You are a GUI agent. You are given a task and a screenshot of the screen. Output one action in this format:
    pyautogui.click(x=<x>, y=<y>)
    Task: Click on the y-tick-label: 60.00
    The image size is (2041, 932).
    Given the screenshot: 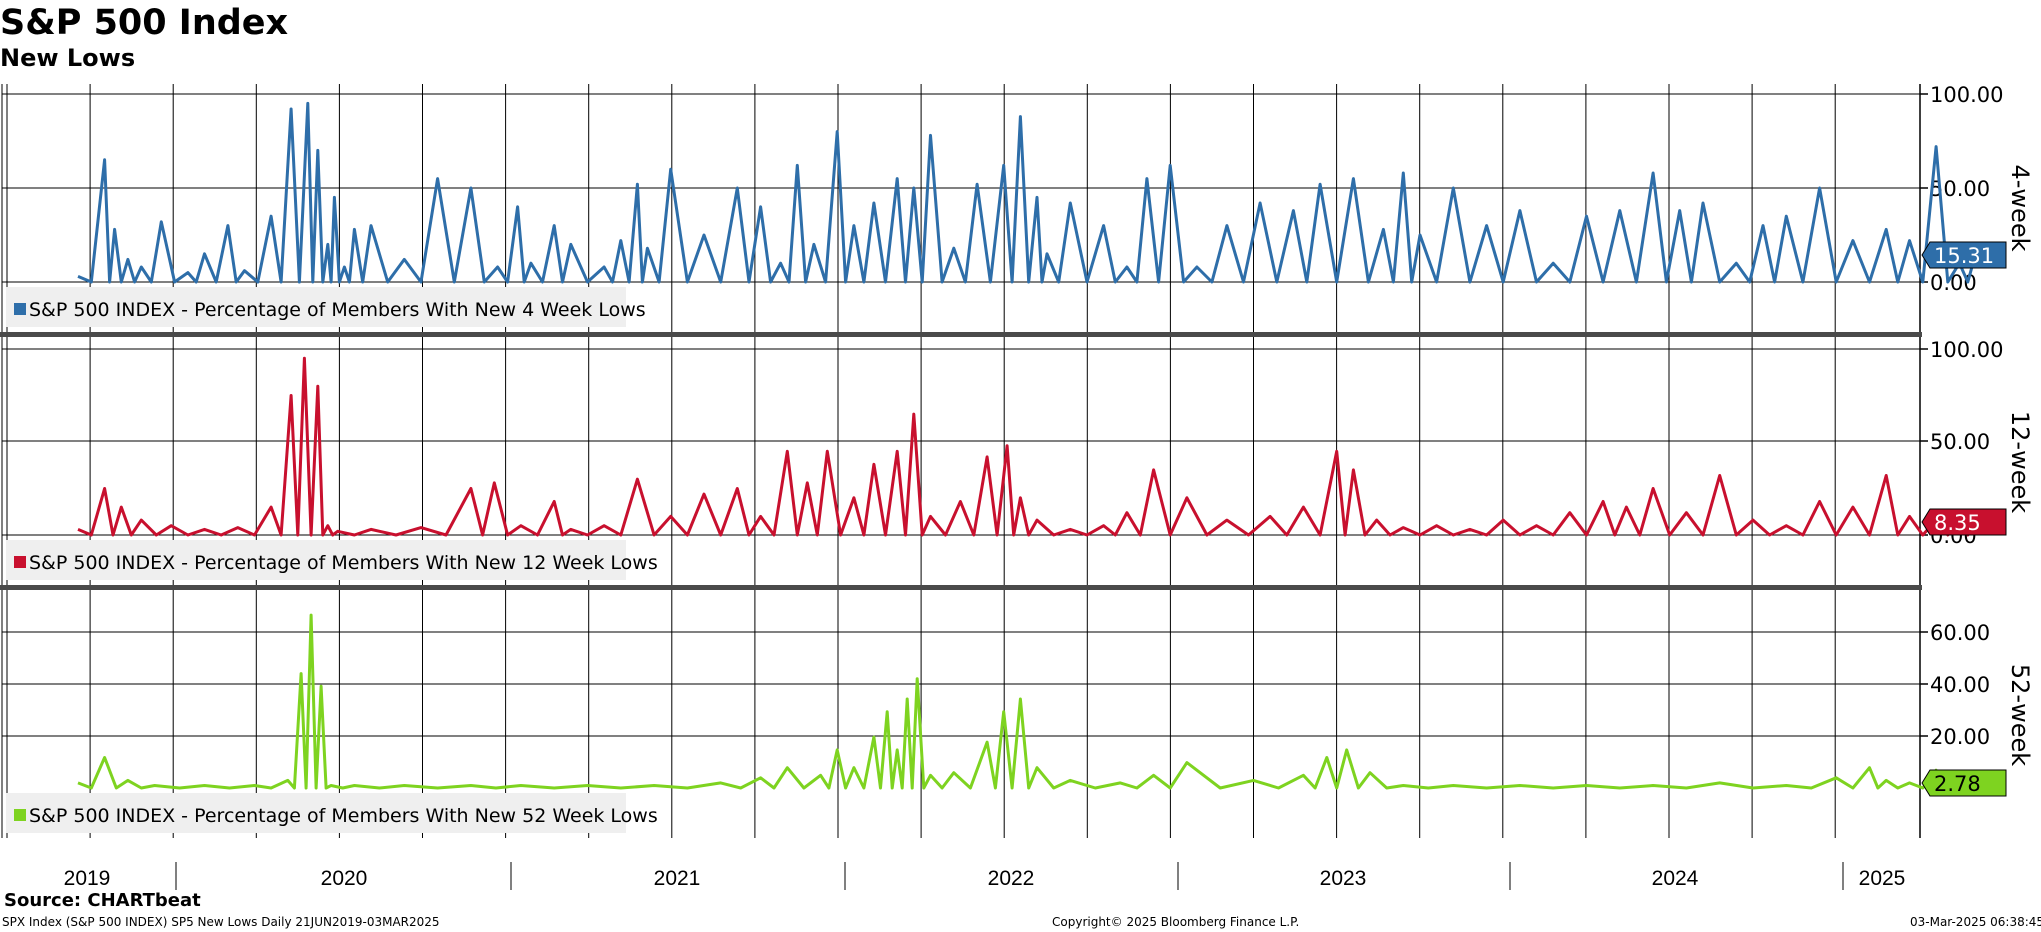 What is the action you would take?
    pyautogui.click(x=1960, y=633)
    